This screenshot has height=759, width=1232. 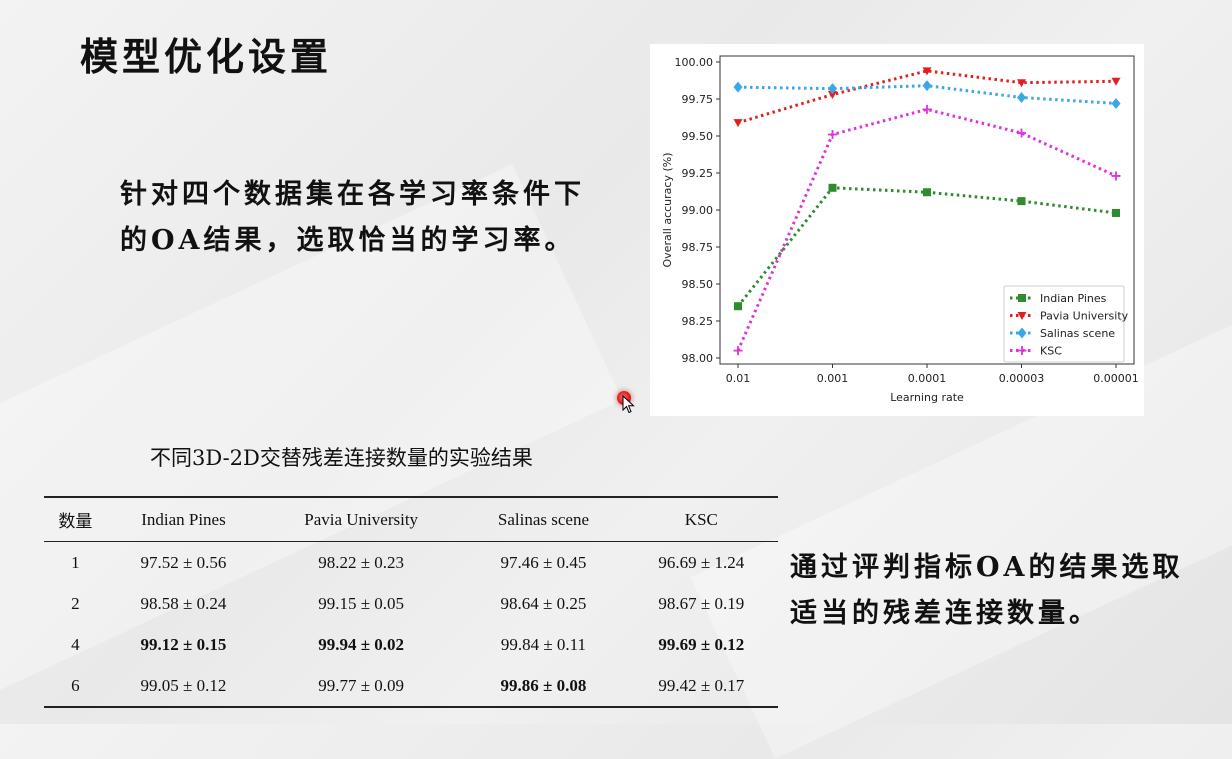 What do you see at coordinates (1064, 324) in the screenshot?
I see `legend-box` at bounding box center [1064, 324].